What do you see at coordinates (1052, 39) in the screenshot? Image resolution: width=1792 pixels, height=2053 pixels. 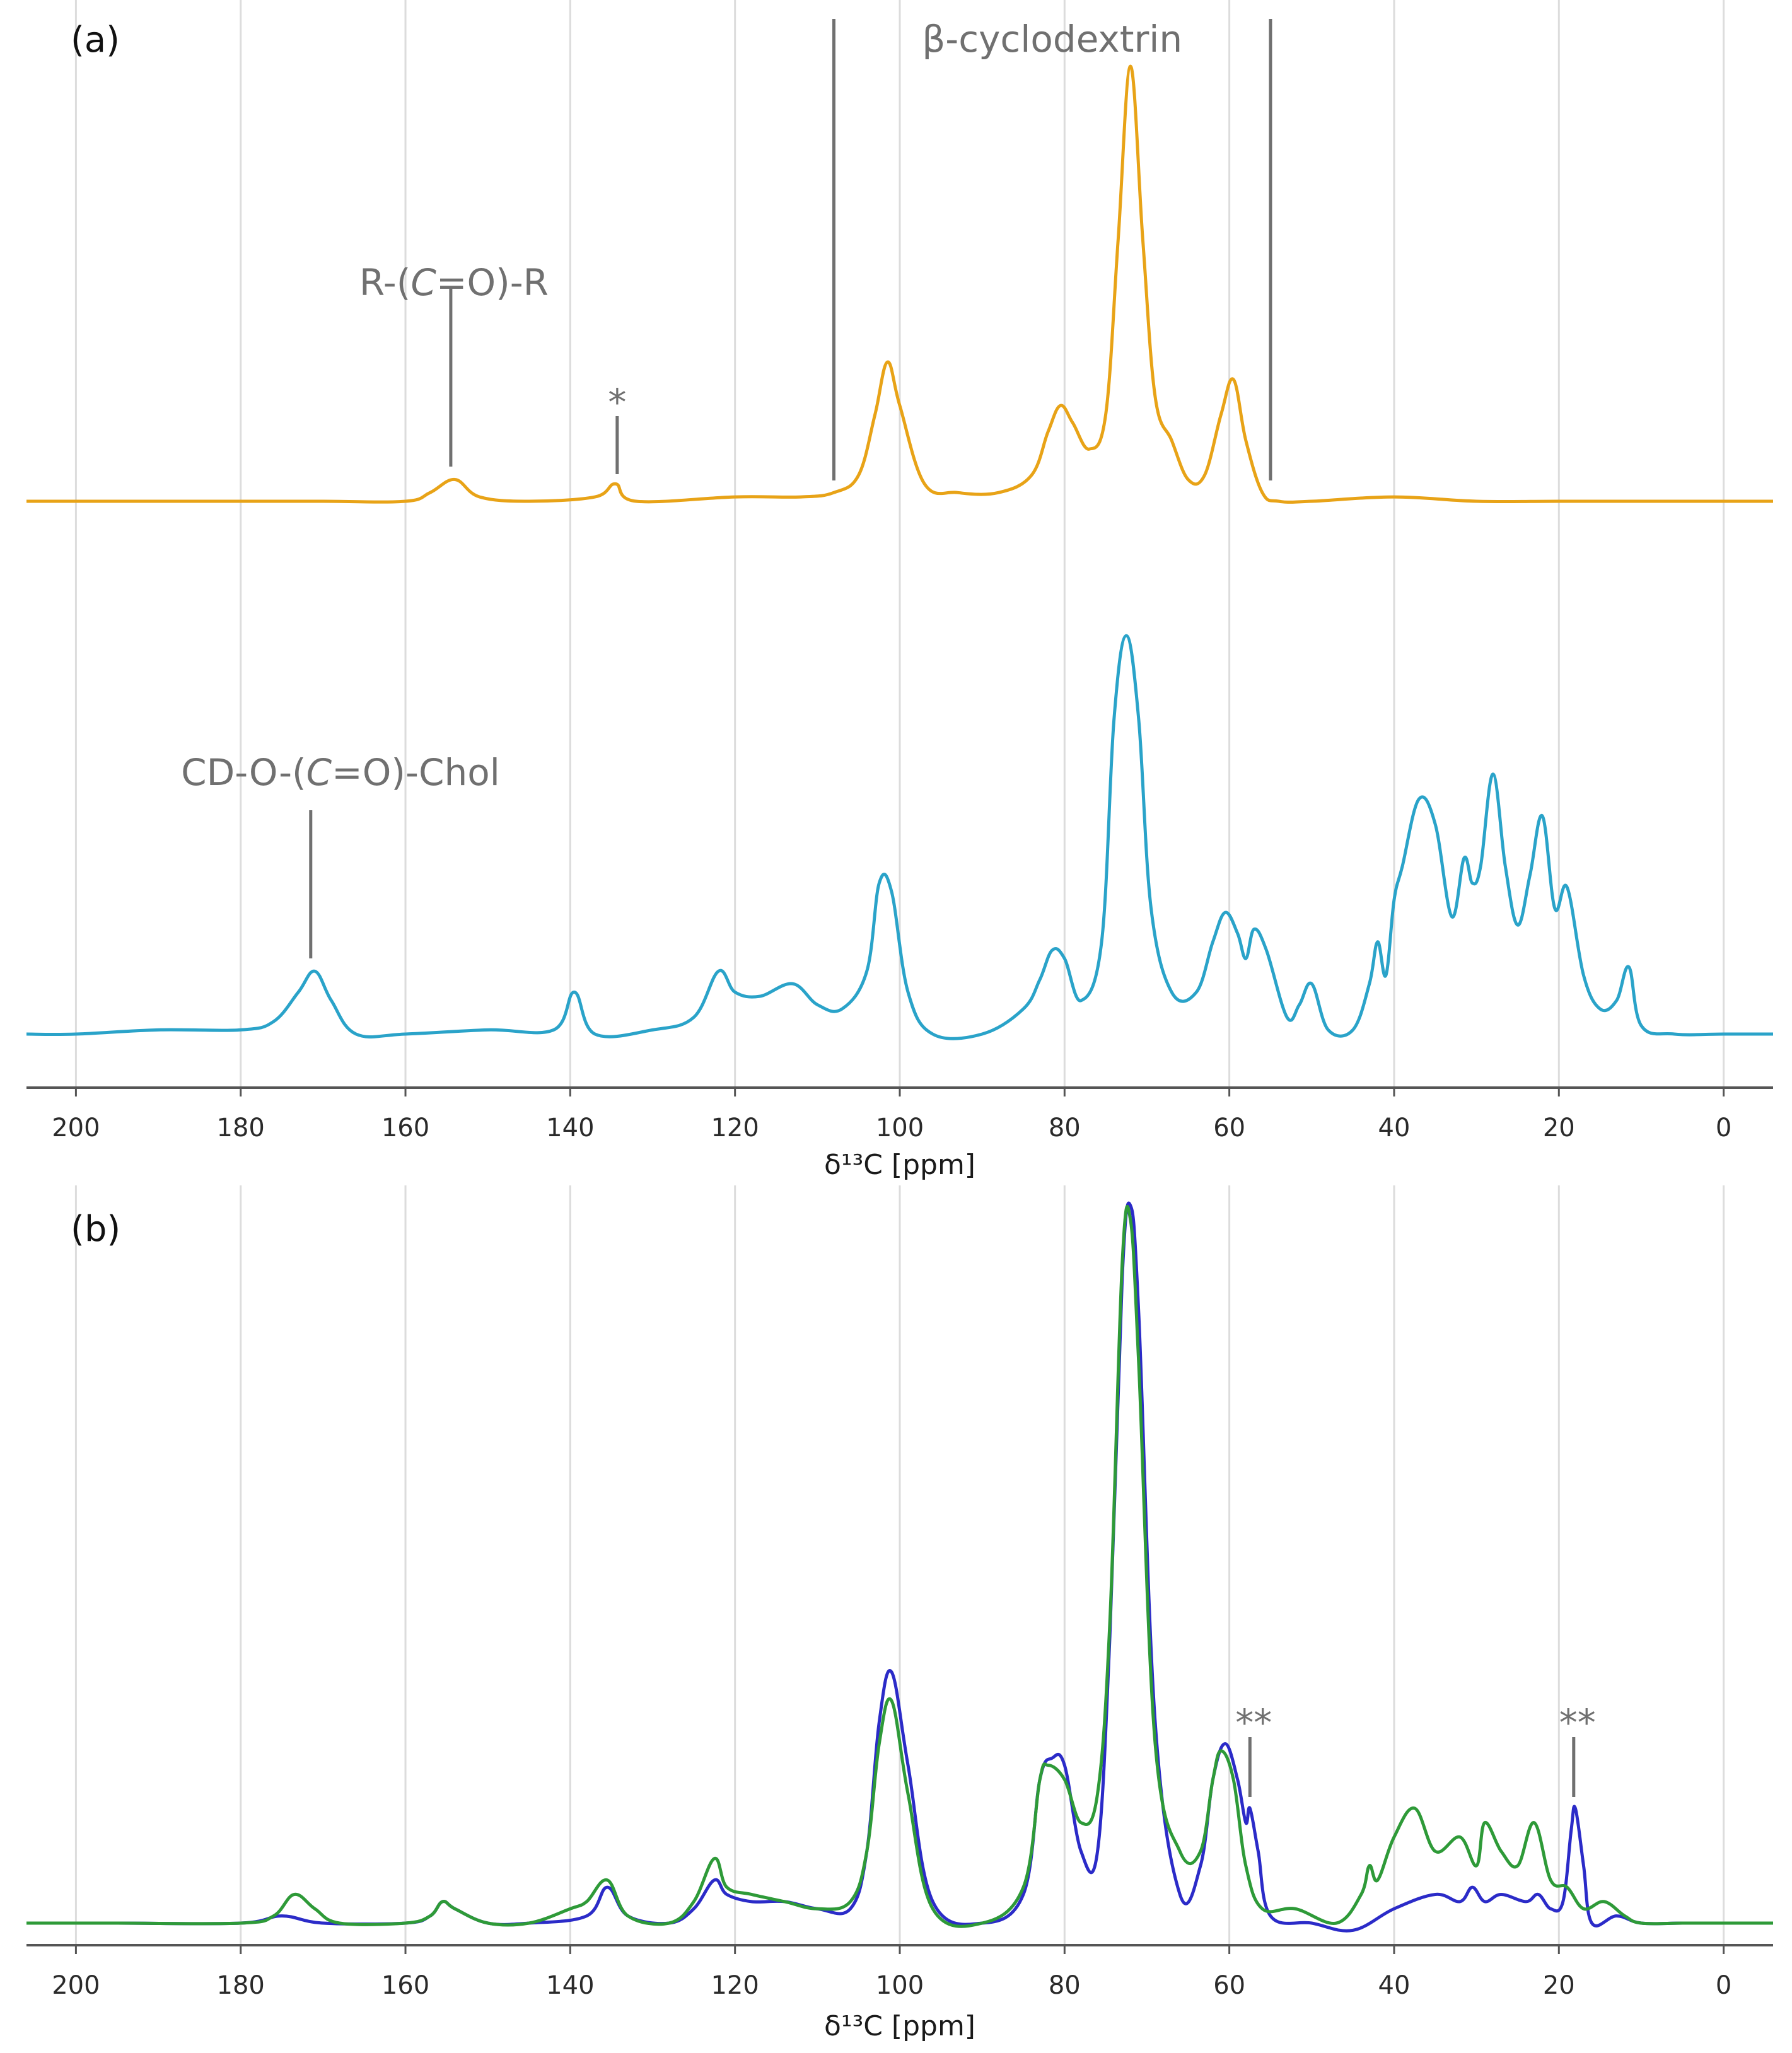 I see `cyclodextrin-label: β-cyclodextrin` at bounding box center [1052, 39].